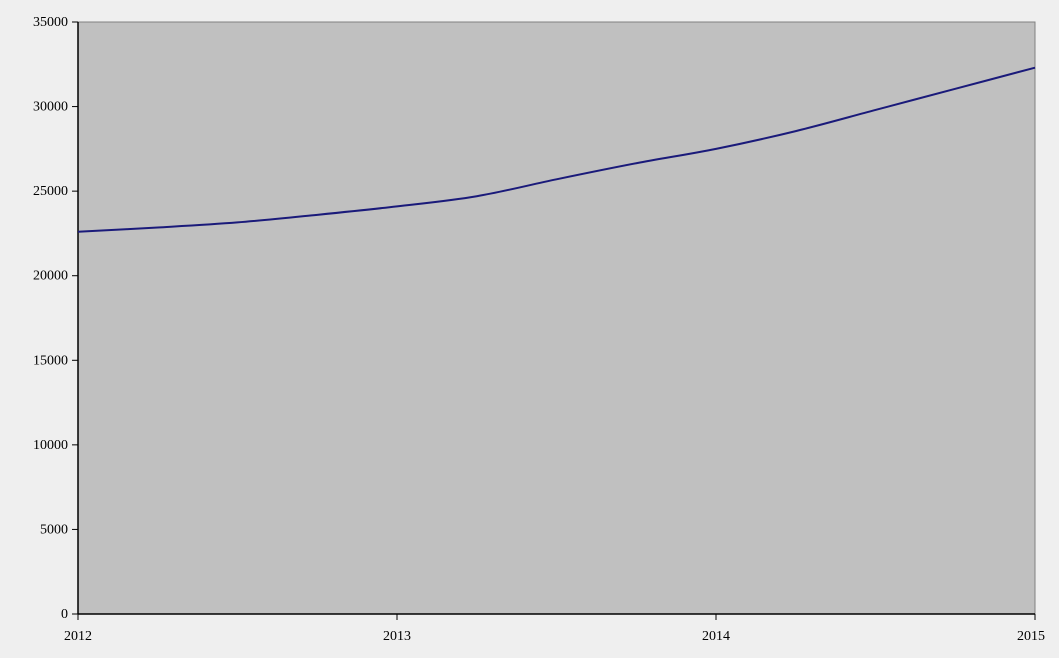 The image size is (1059, 658). Describe the element at coordinates (64, 614) in the screenshot. I see `y-tick-label: 0` at that location.